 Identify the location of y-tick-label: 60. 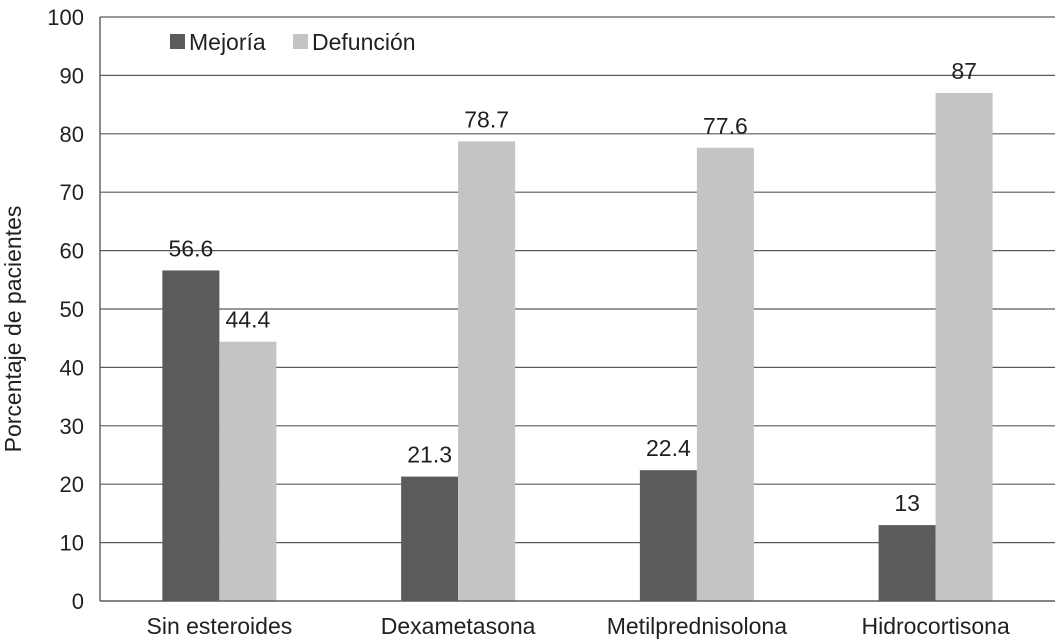
(72, 251).